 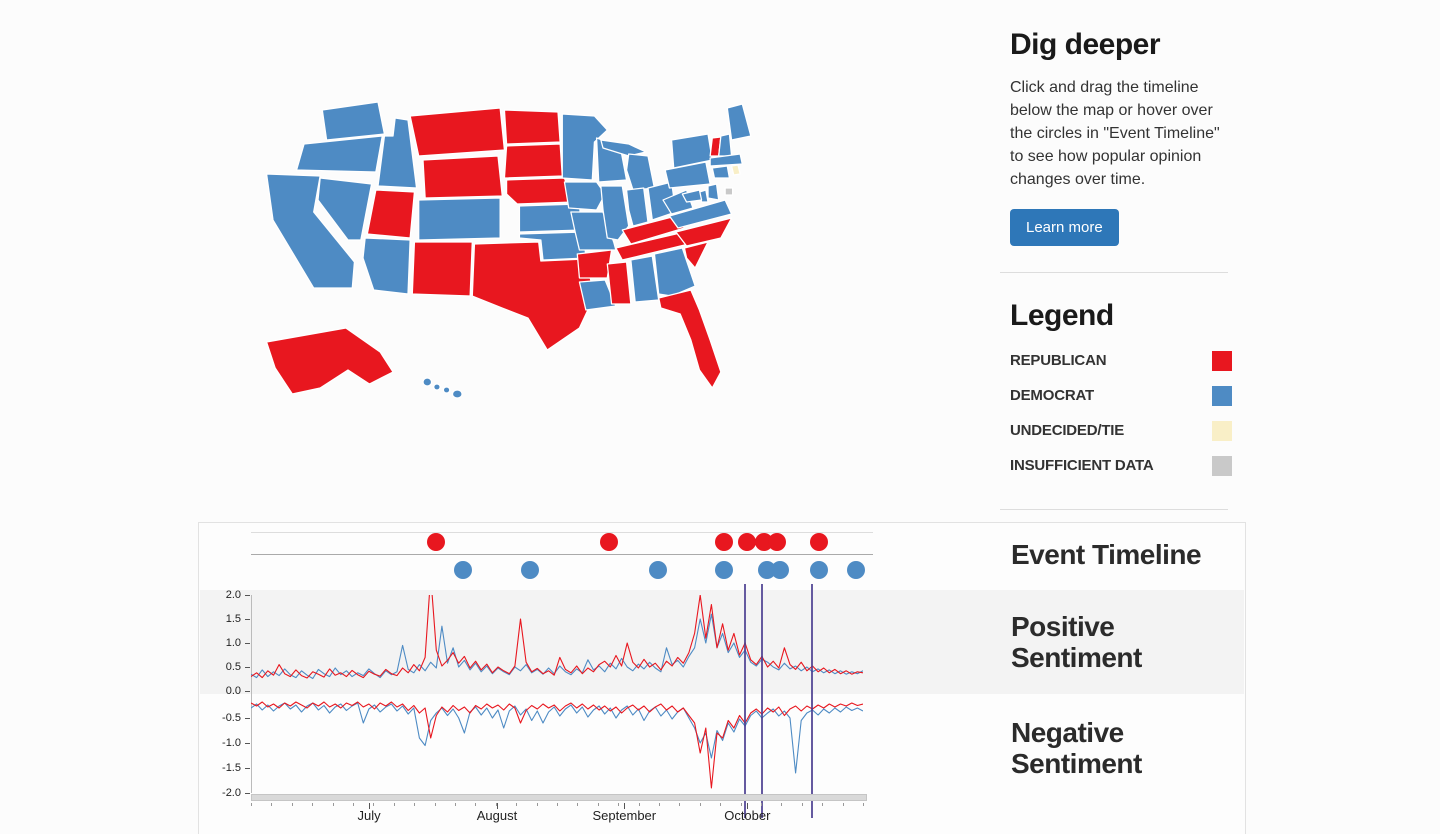 What do you see at coordinates (329, 361) in the screenshot?
I see `state-ak` at bounding box center [329, 361].